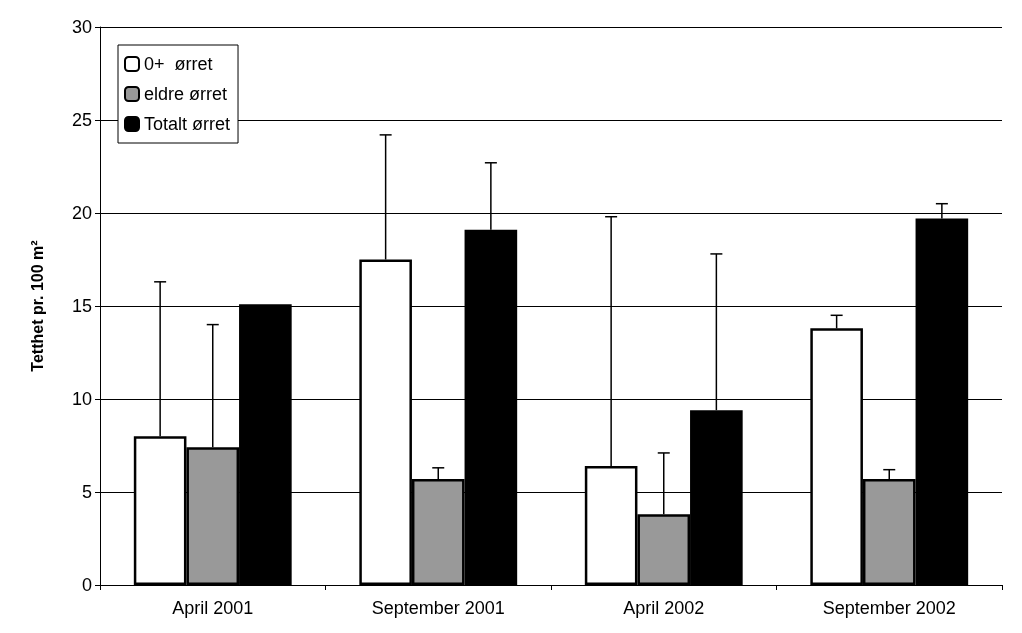  I want to click on x-tick-label: April 2002, so click(664, 608).